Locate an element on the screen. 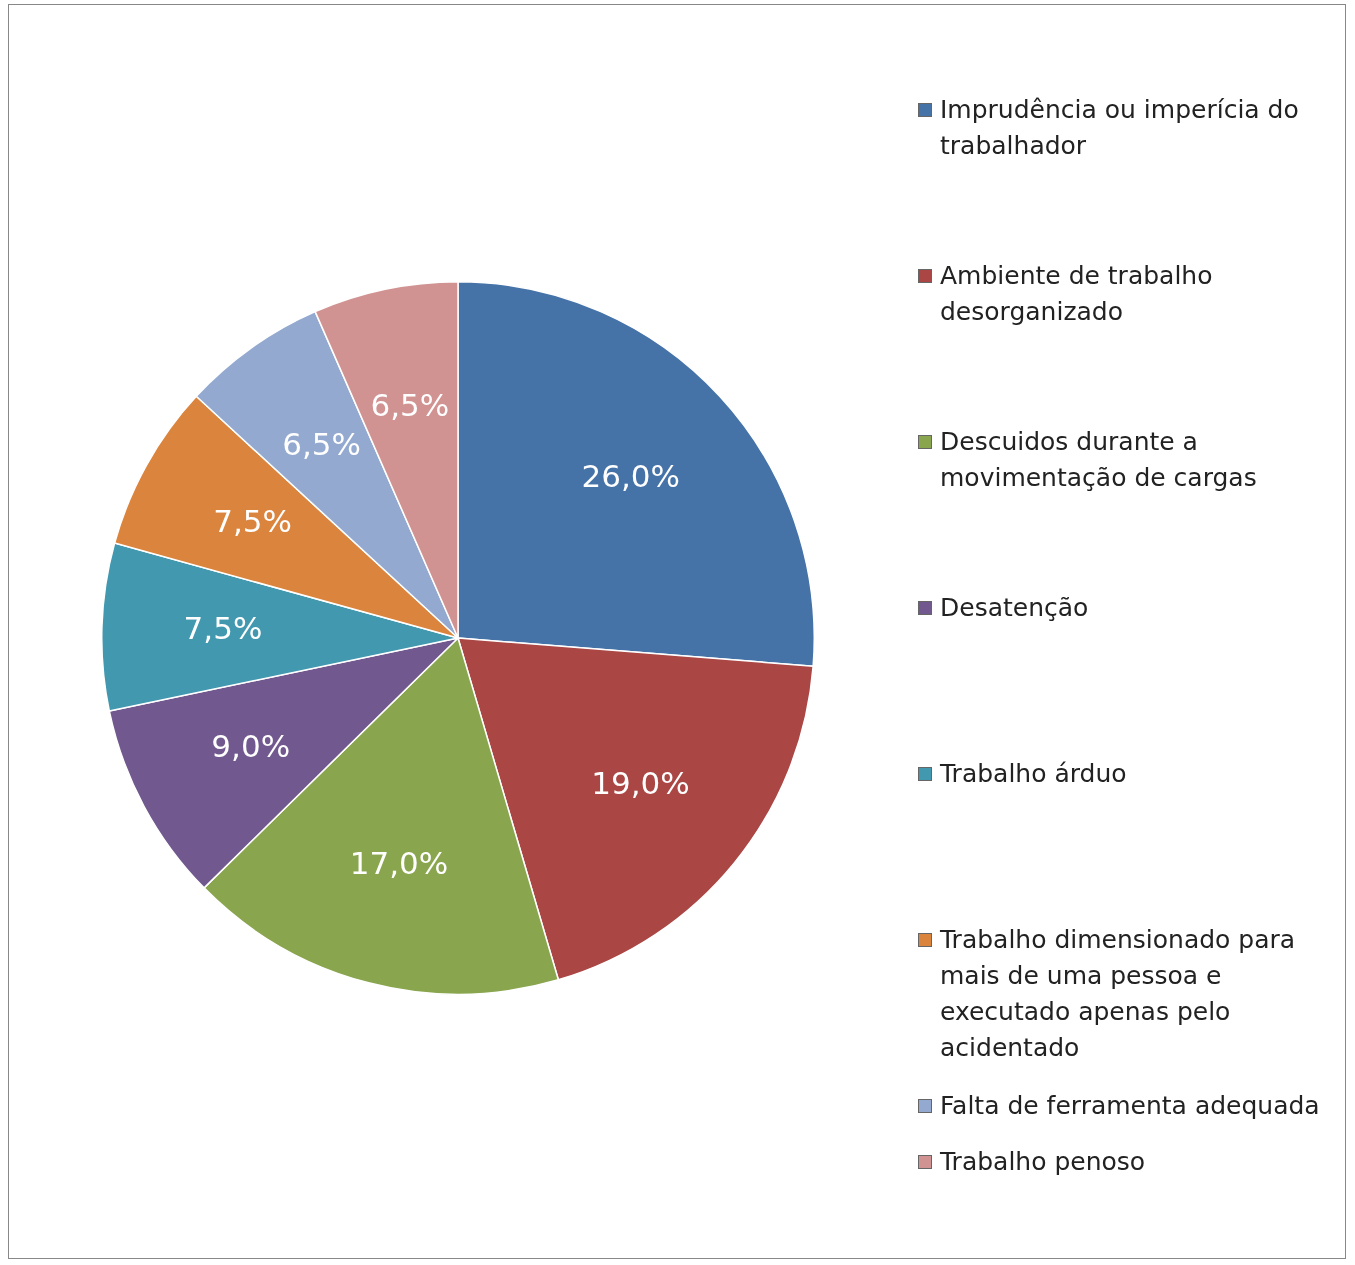 This screenshot has height=1265, width=1355. legend-label: Descuidos durante a movimentação de cargas is located at coordinates (1099, 460).